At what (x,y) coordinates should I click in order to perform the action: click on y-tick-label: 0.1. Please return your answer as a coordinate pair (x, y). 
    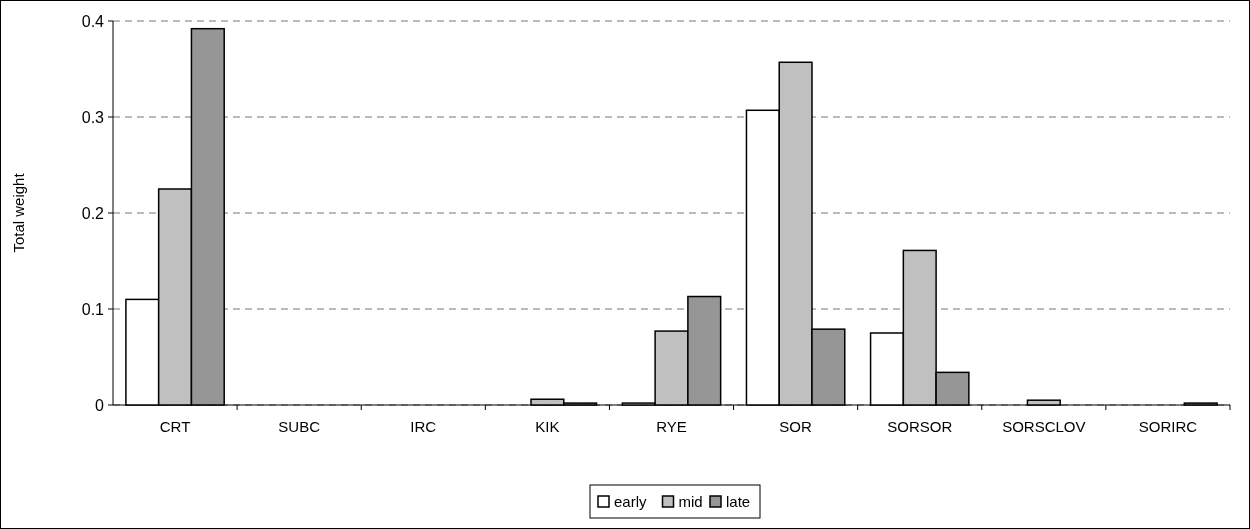
    Looking at the image, I should click on (93, 309).